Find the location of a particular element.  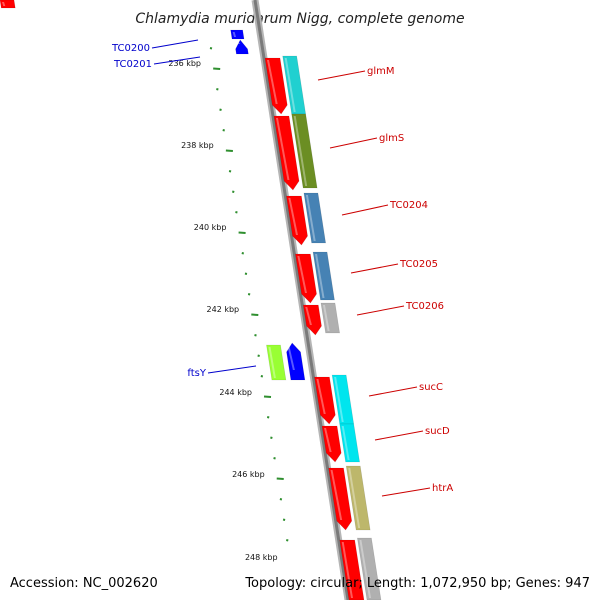

scale-tick-label: 244 kbp is located at coordinates (235, 392).